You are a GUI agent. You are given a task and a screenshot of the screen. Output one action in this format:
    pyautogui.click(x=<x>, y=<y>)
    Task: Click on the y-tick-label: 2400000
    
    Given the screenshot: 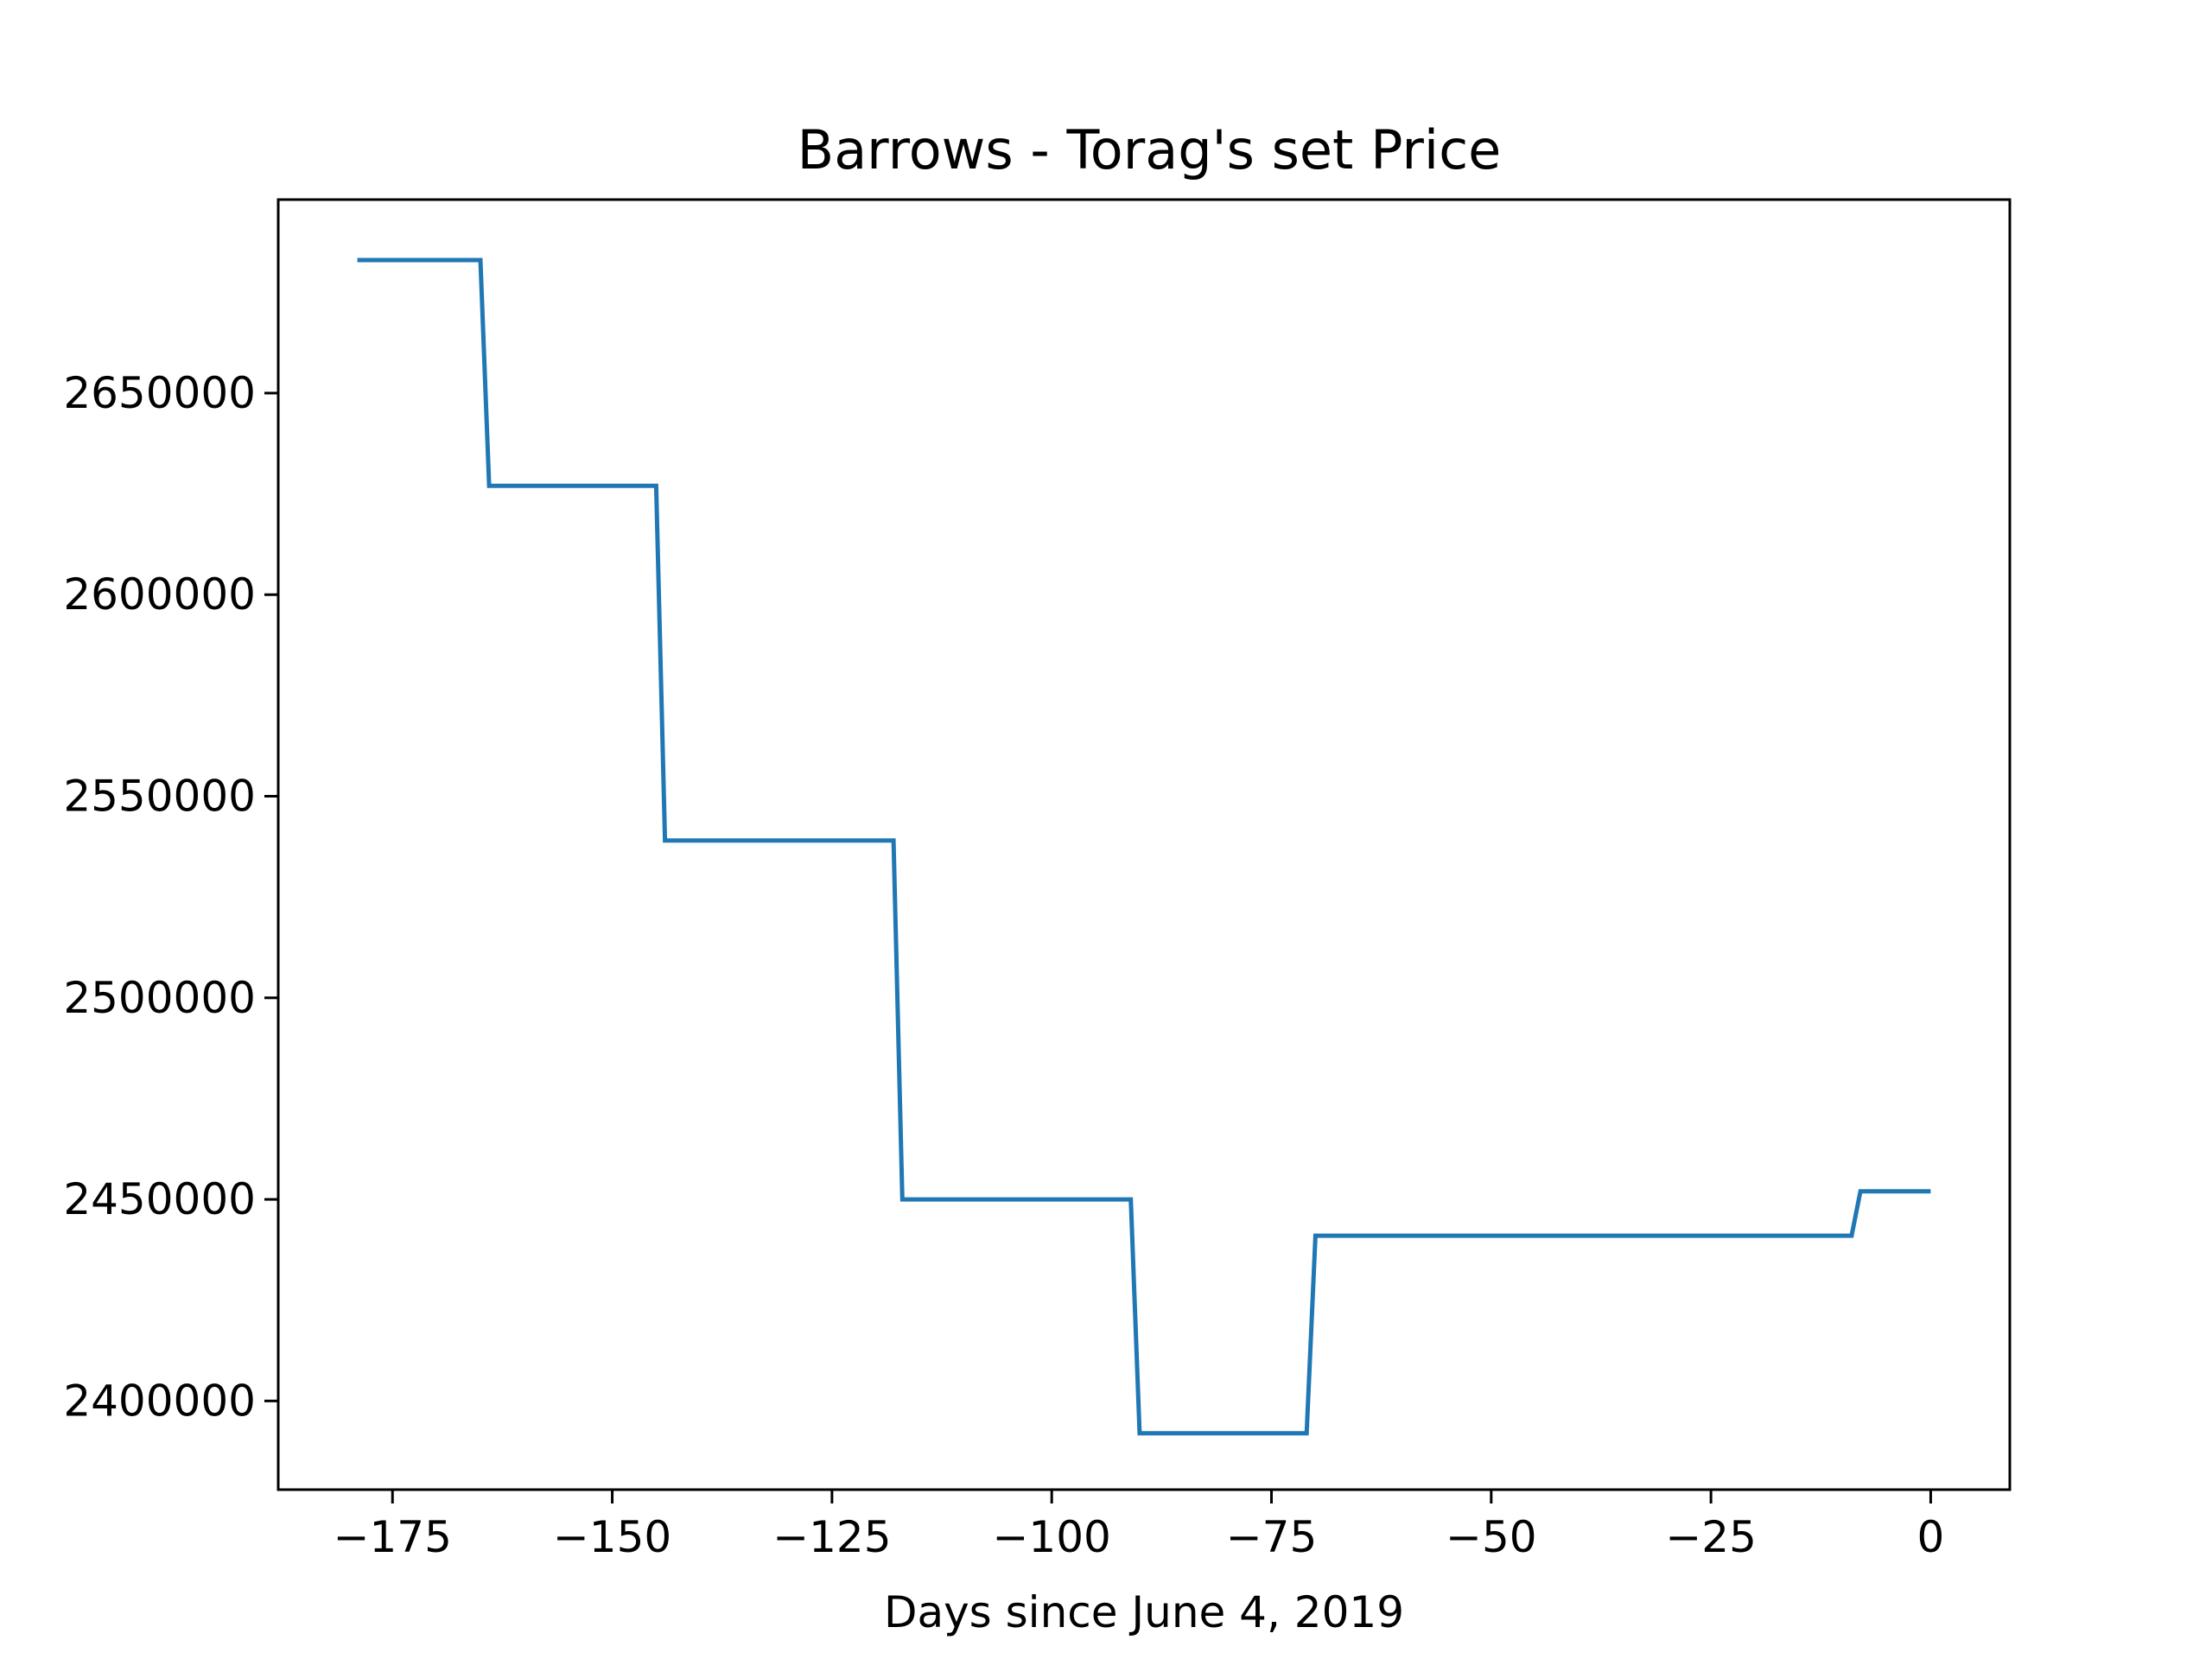 What is the action you would take?
    pyautogui.click(x=159, y=1401)
    